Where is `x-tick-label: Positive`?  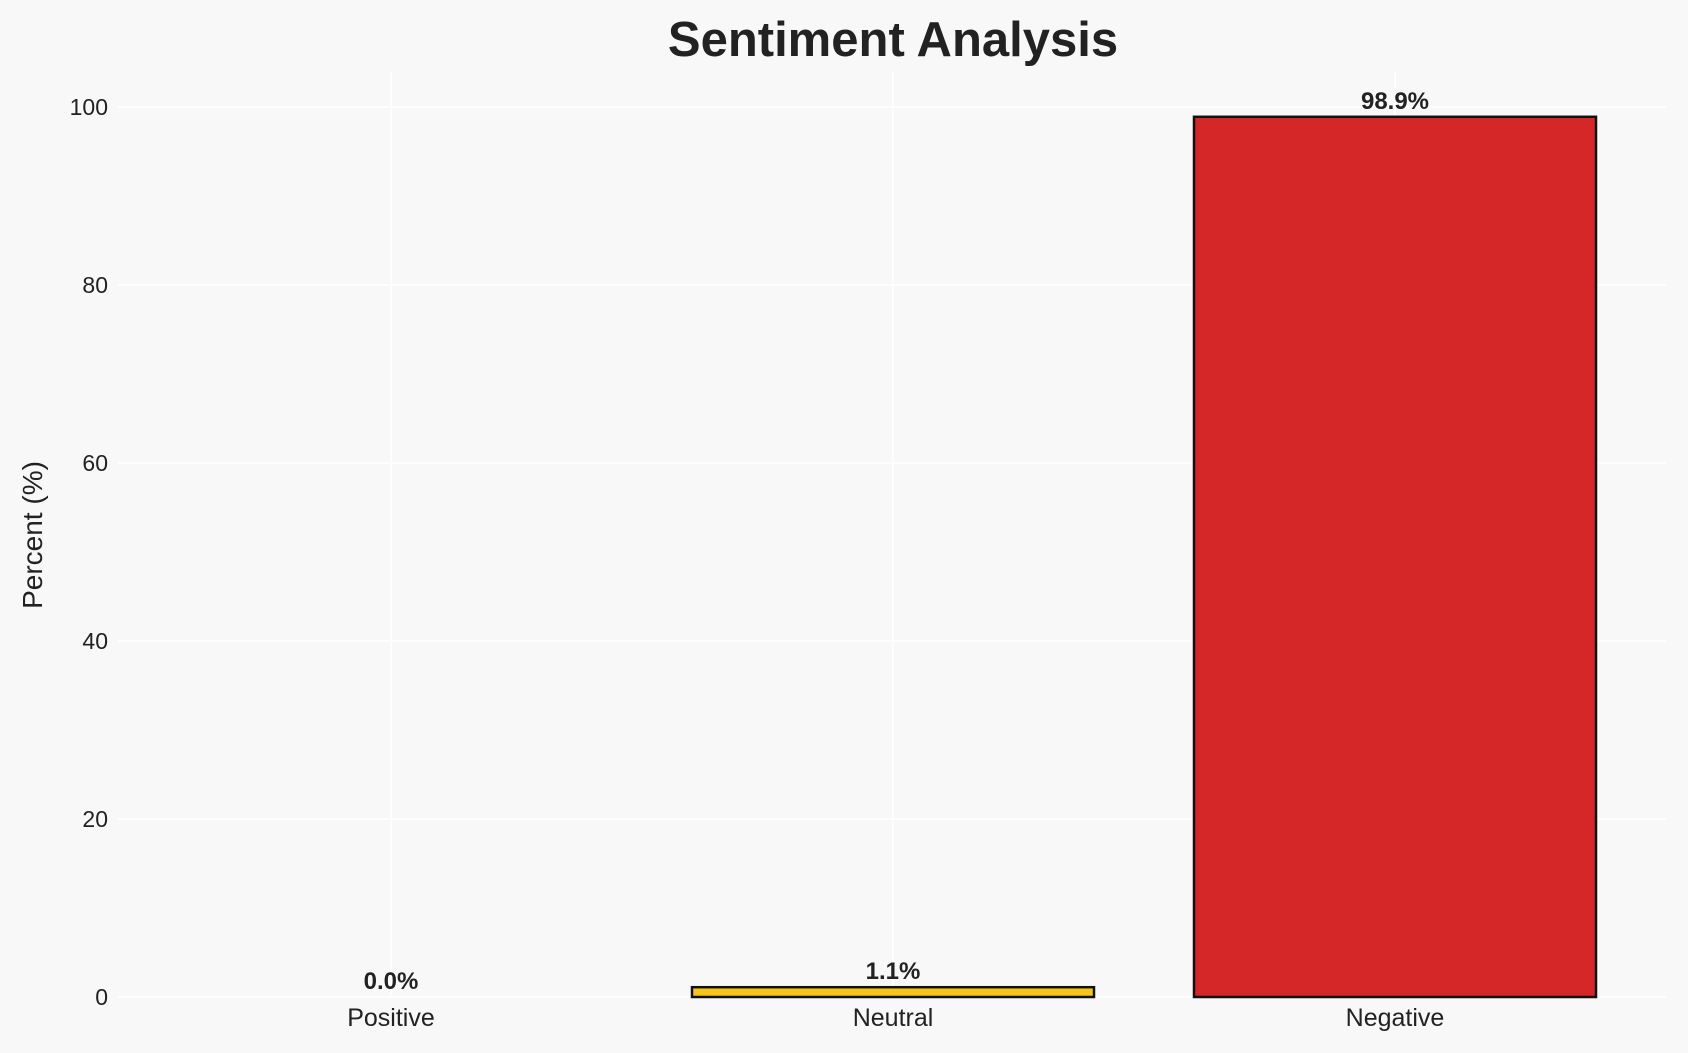 x-tick-label: Positive is located at coordinates (391, 1018).